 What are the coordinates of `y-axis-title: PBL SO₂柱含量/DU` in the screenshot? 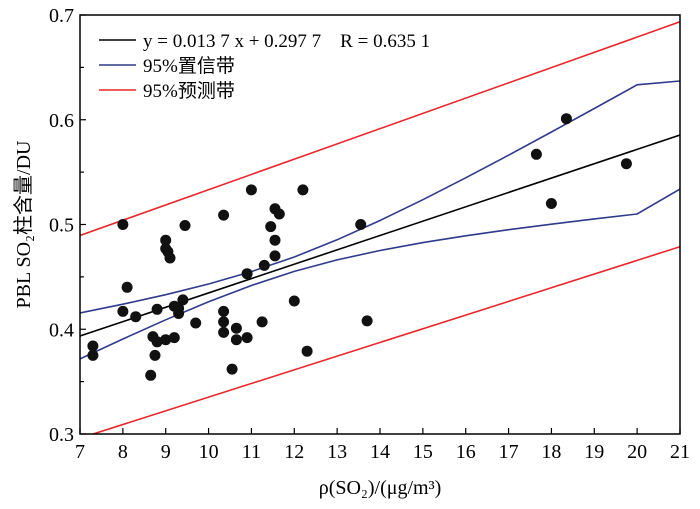 It's located at (23, 224).